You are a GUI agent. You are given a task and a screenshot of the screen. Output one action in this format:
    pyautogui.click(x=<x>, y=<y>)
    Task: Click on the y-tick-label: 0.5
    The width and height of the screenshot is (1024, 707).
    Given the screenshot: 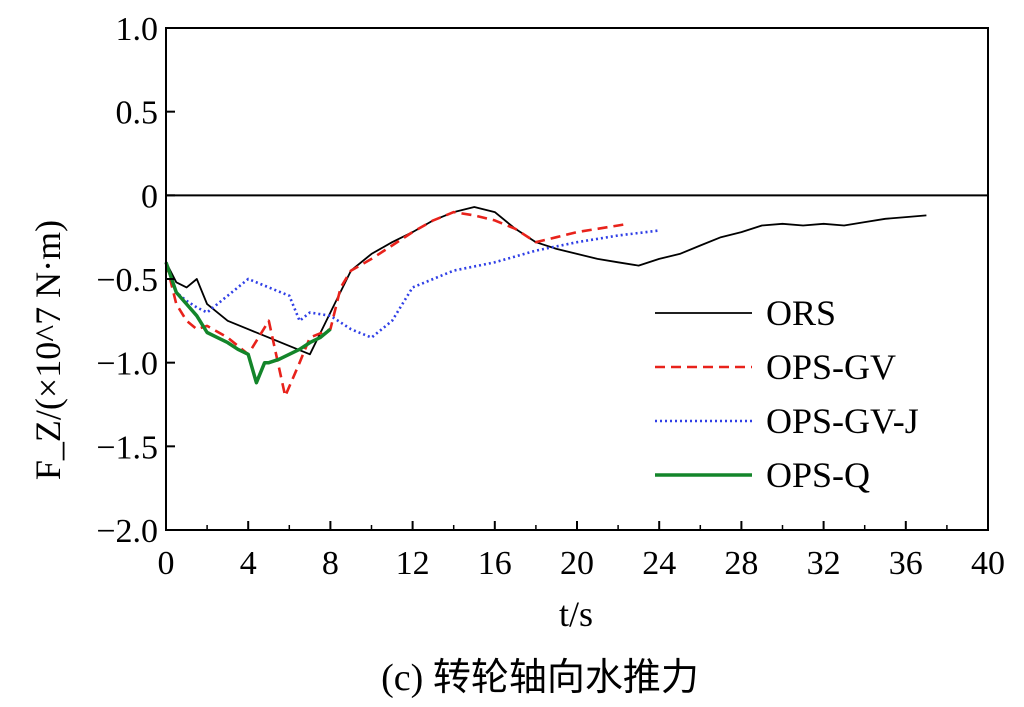 What is the action you would take?
    pyautogui.click(x=137, y=113)
    